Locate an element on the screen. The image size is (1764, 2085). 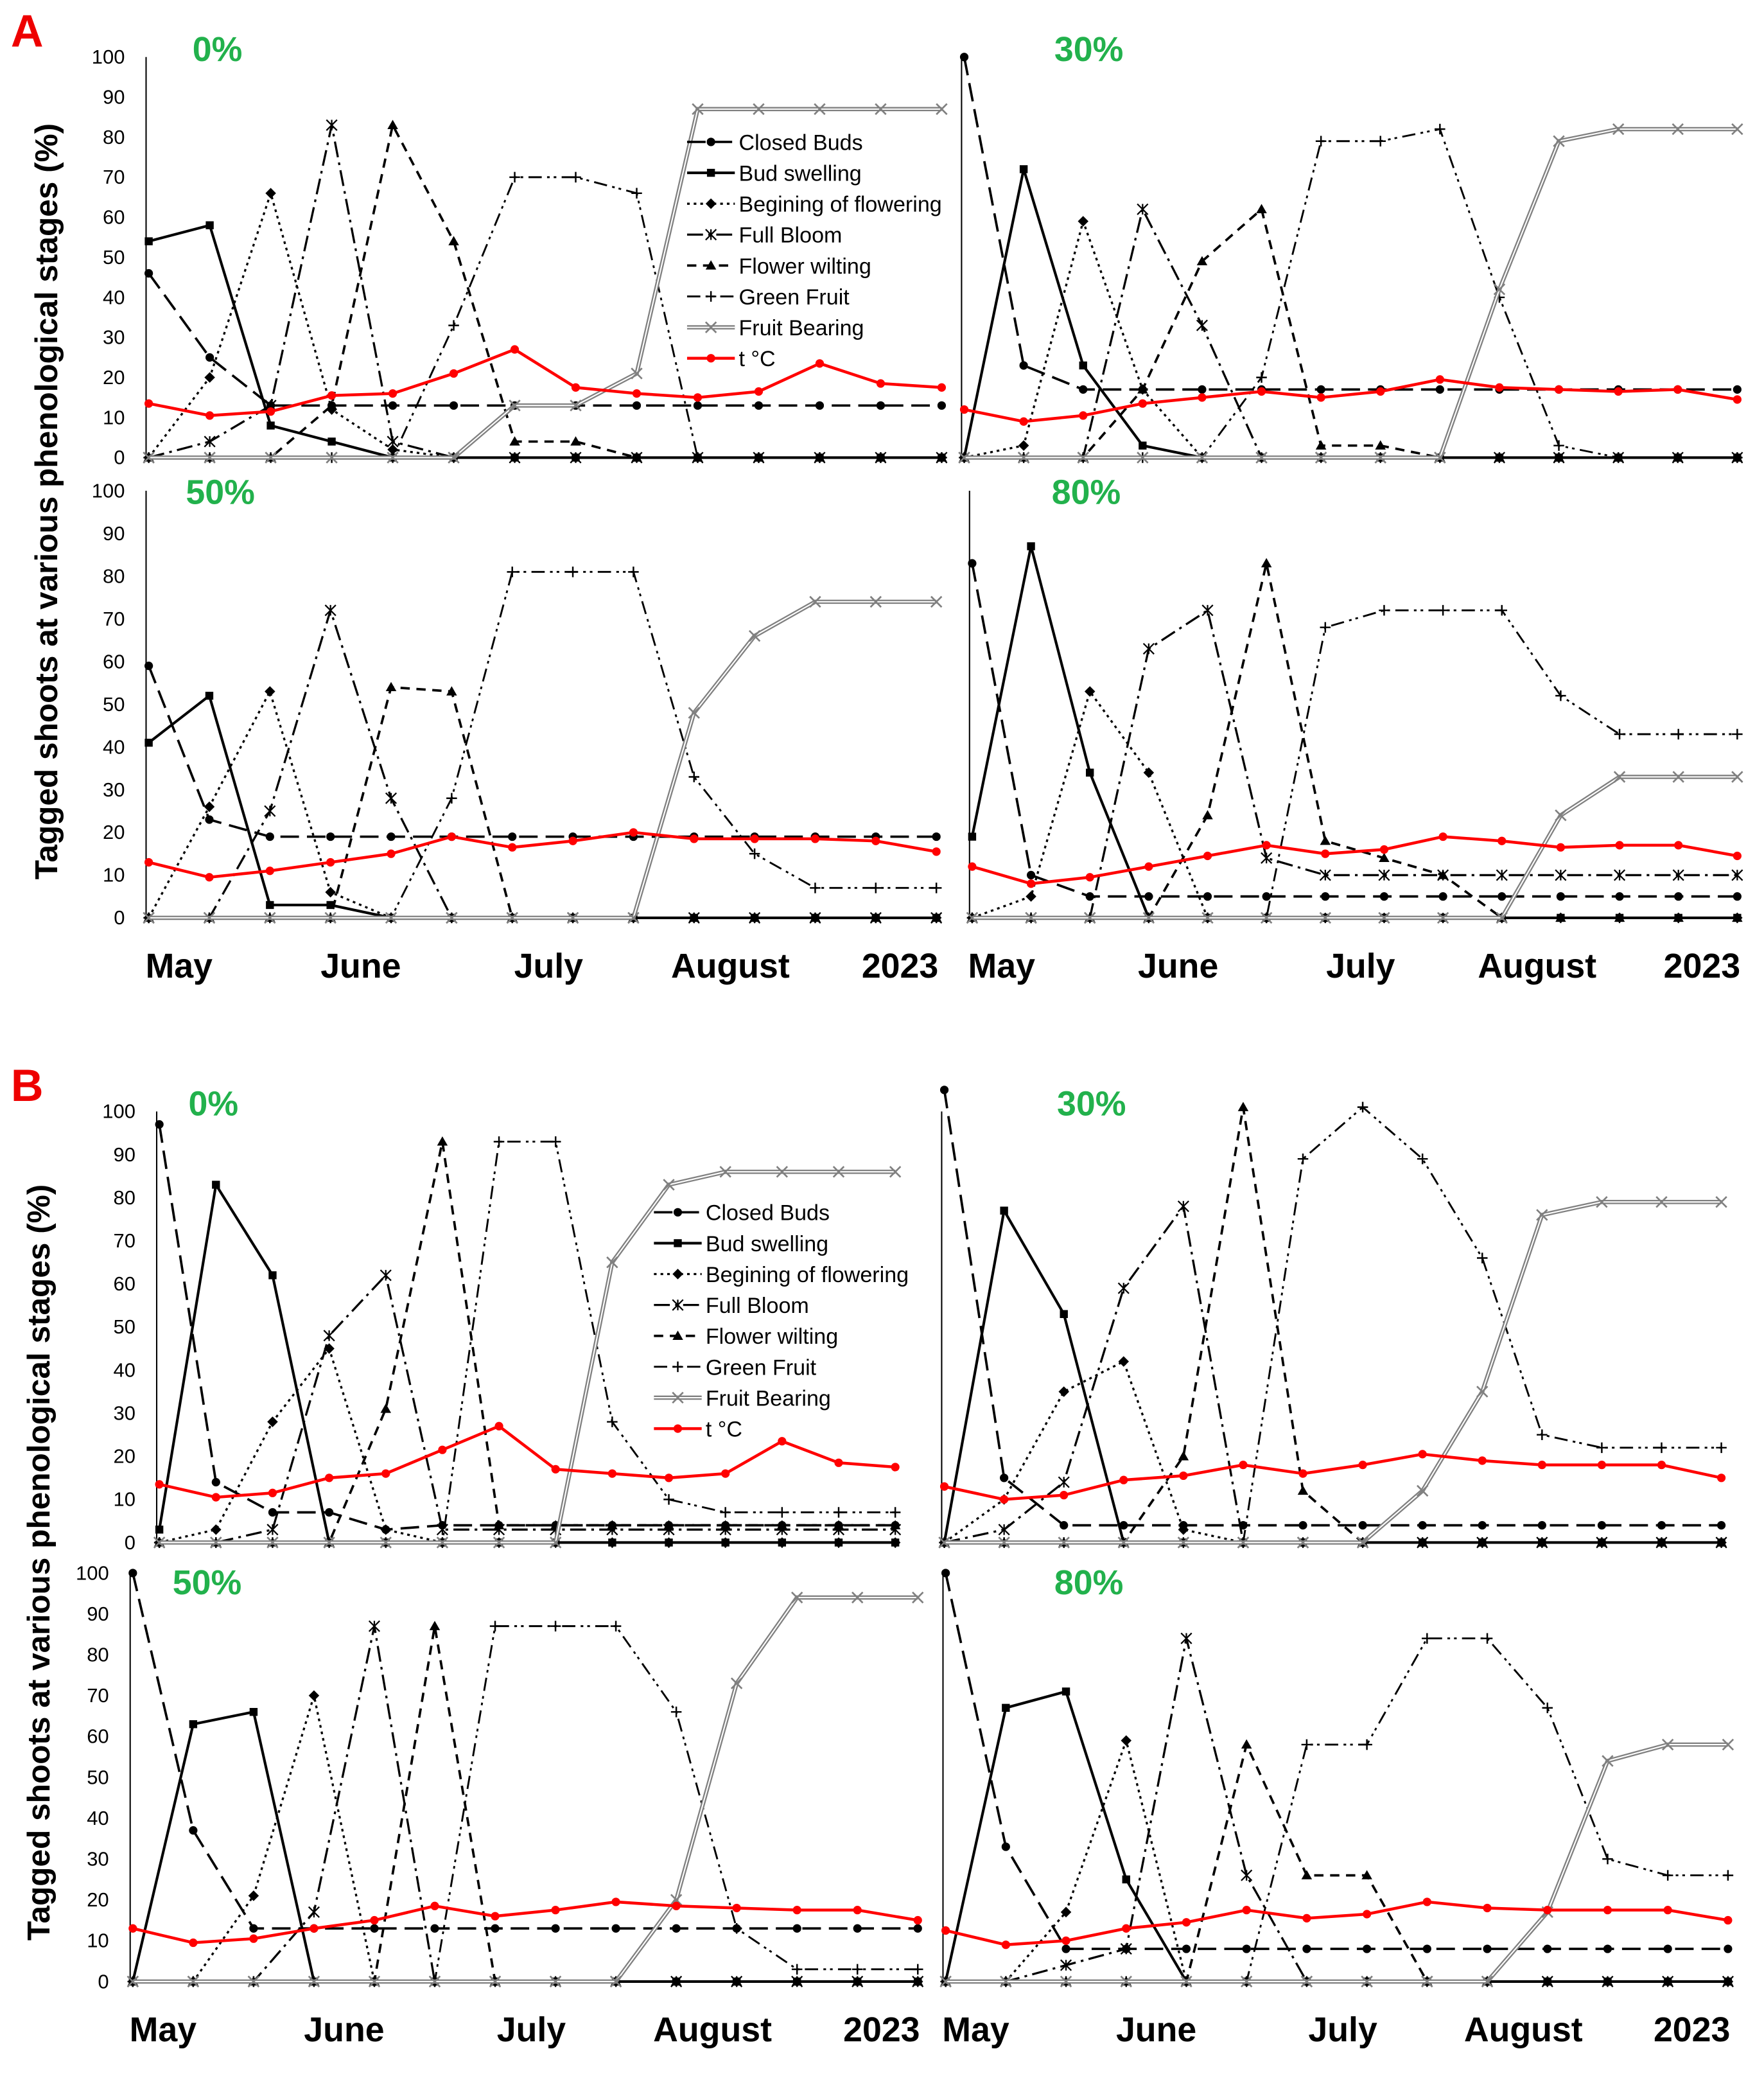
series-line-inner is located at coordinates (525, 1789).